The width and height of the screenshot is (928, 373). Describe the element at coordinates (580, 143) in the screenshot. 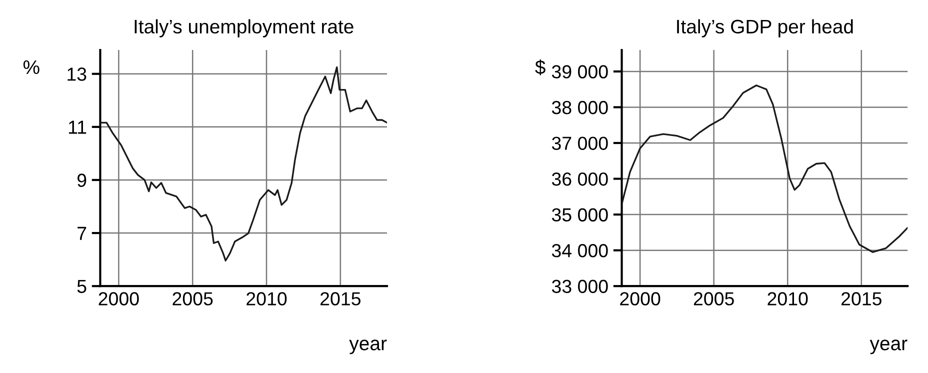

I see `y-tick-label: 37 000` at that location.